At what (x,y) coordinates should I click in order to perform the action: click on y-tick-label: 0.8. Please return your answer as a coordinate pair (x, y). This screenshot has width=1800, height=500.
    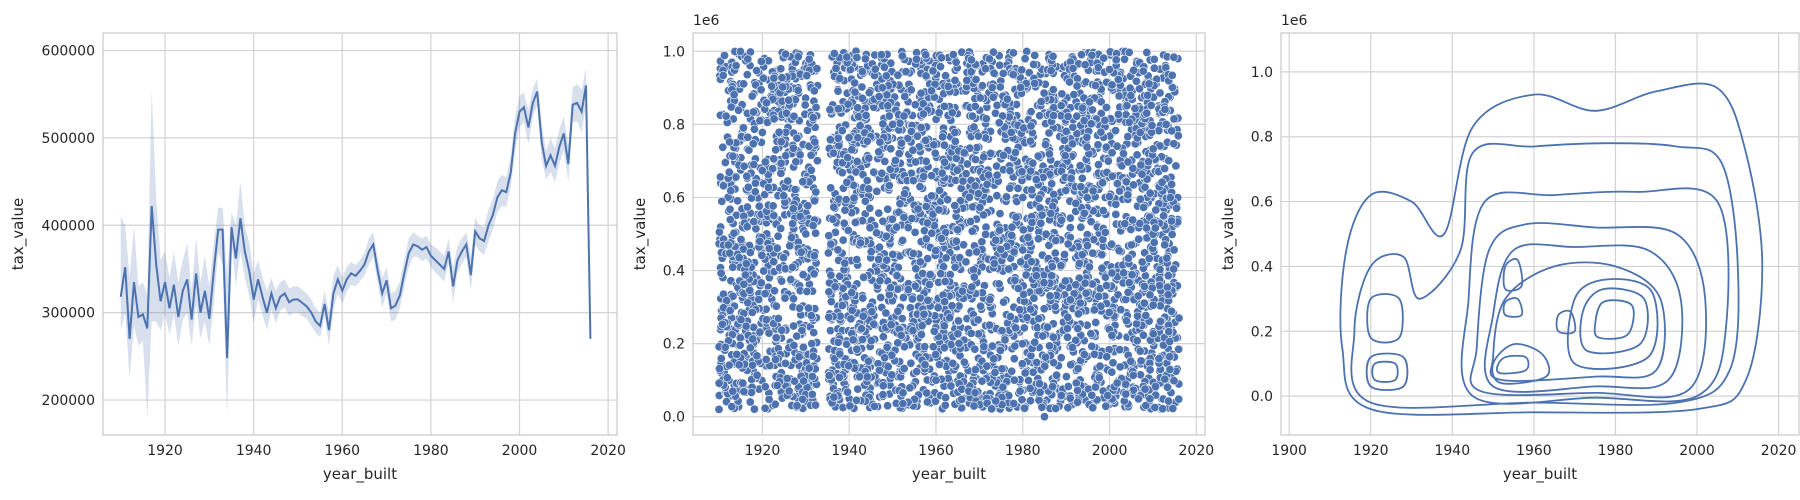
    Looking at the image, I should click on (674, 125).